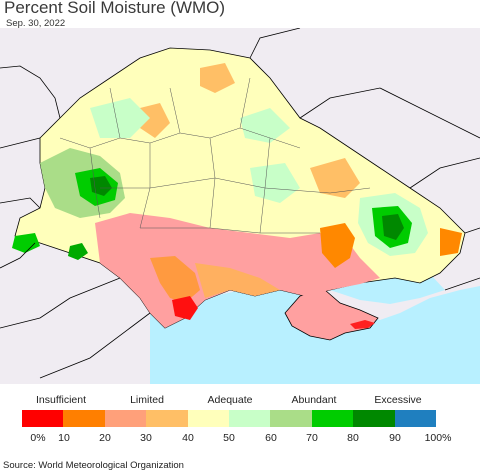 This screenshot has height=474, width=480. I want to click on legend-label-insufficient: Insufficient, so click(61, 400).